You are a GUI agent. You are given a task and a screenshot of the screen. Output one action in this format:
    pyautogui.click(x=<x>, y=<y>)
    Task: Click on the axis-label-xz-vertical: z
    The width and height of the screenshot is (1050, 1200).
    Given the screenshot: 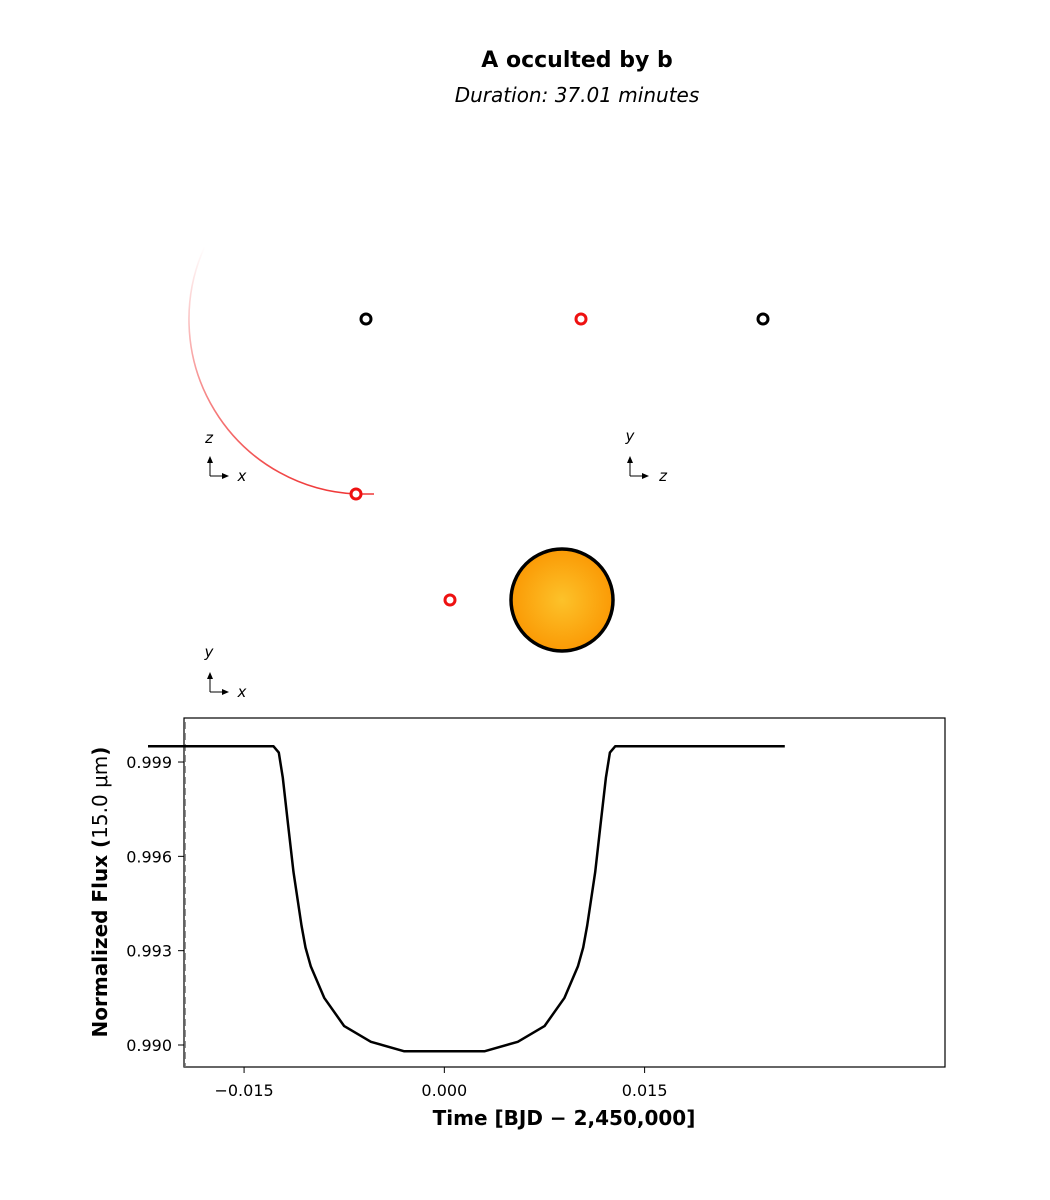 What is the action you would take?
    pyautogui.click(x=209, y=438)
    